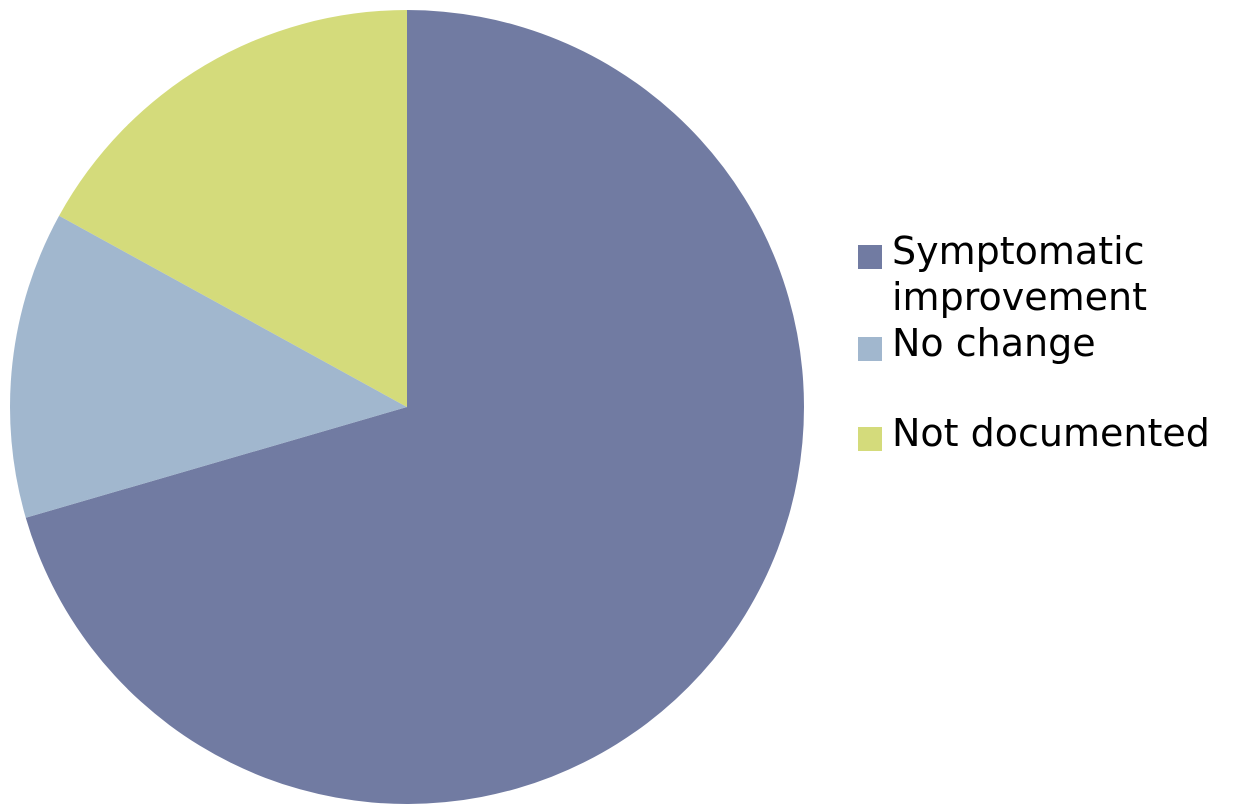 The image size is (1234, 804). What do you see at coordinates (870, 257) in the screenshot?
I see `legend-swatch-symptomatic-improvement` at bounding box center [870, 257].